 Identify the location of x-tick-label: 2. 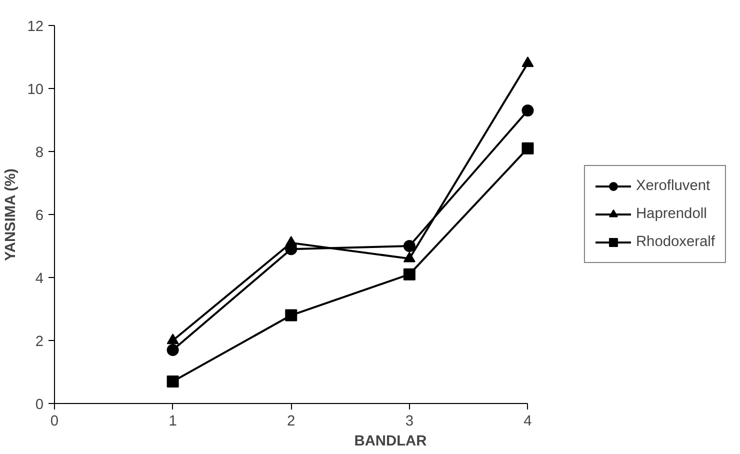
(291, 422).